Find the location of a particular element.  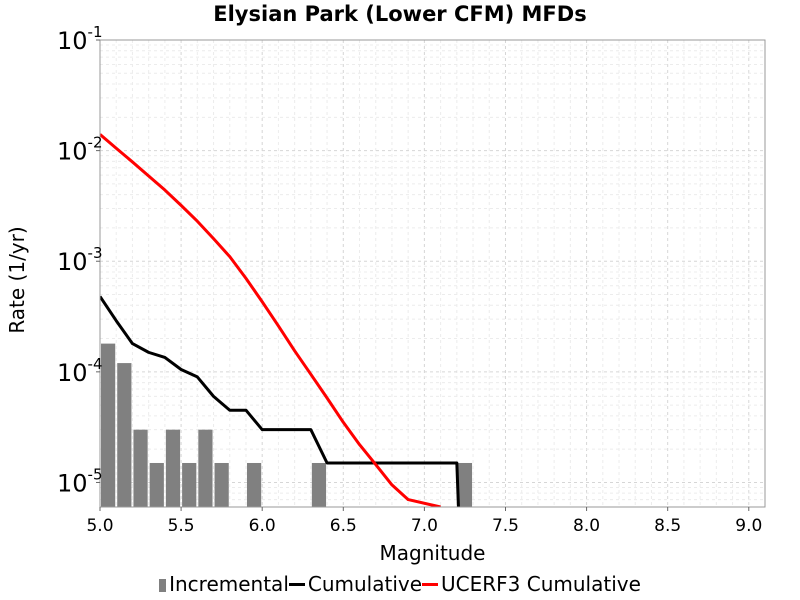

legend-swatch-cumulative is located at coordinates (296, 584).